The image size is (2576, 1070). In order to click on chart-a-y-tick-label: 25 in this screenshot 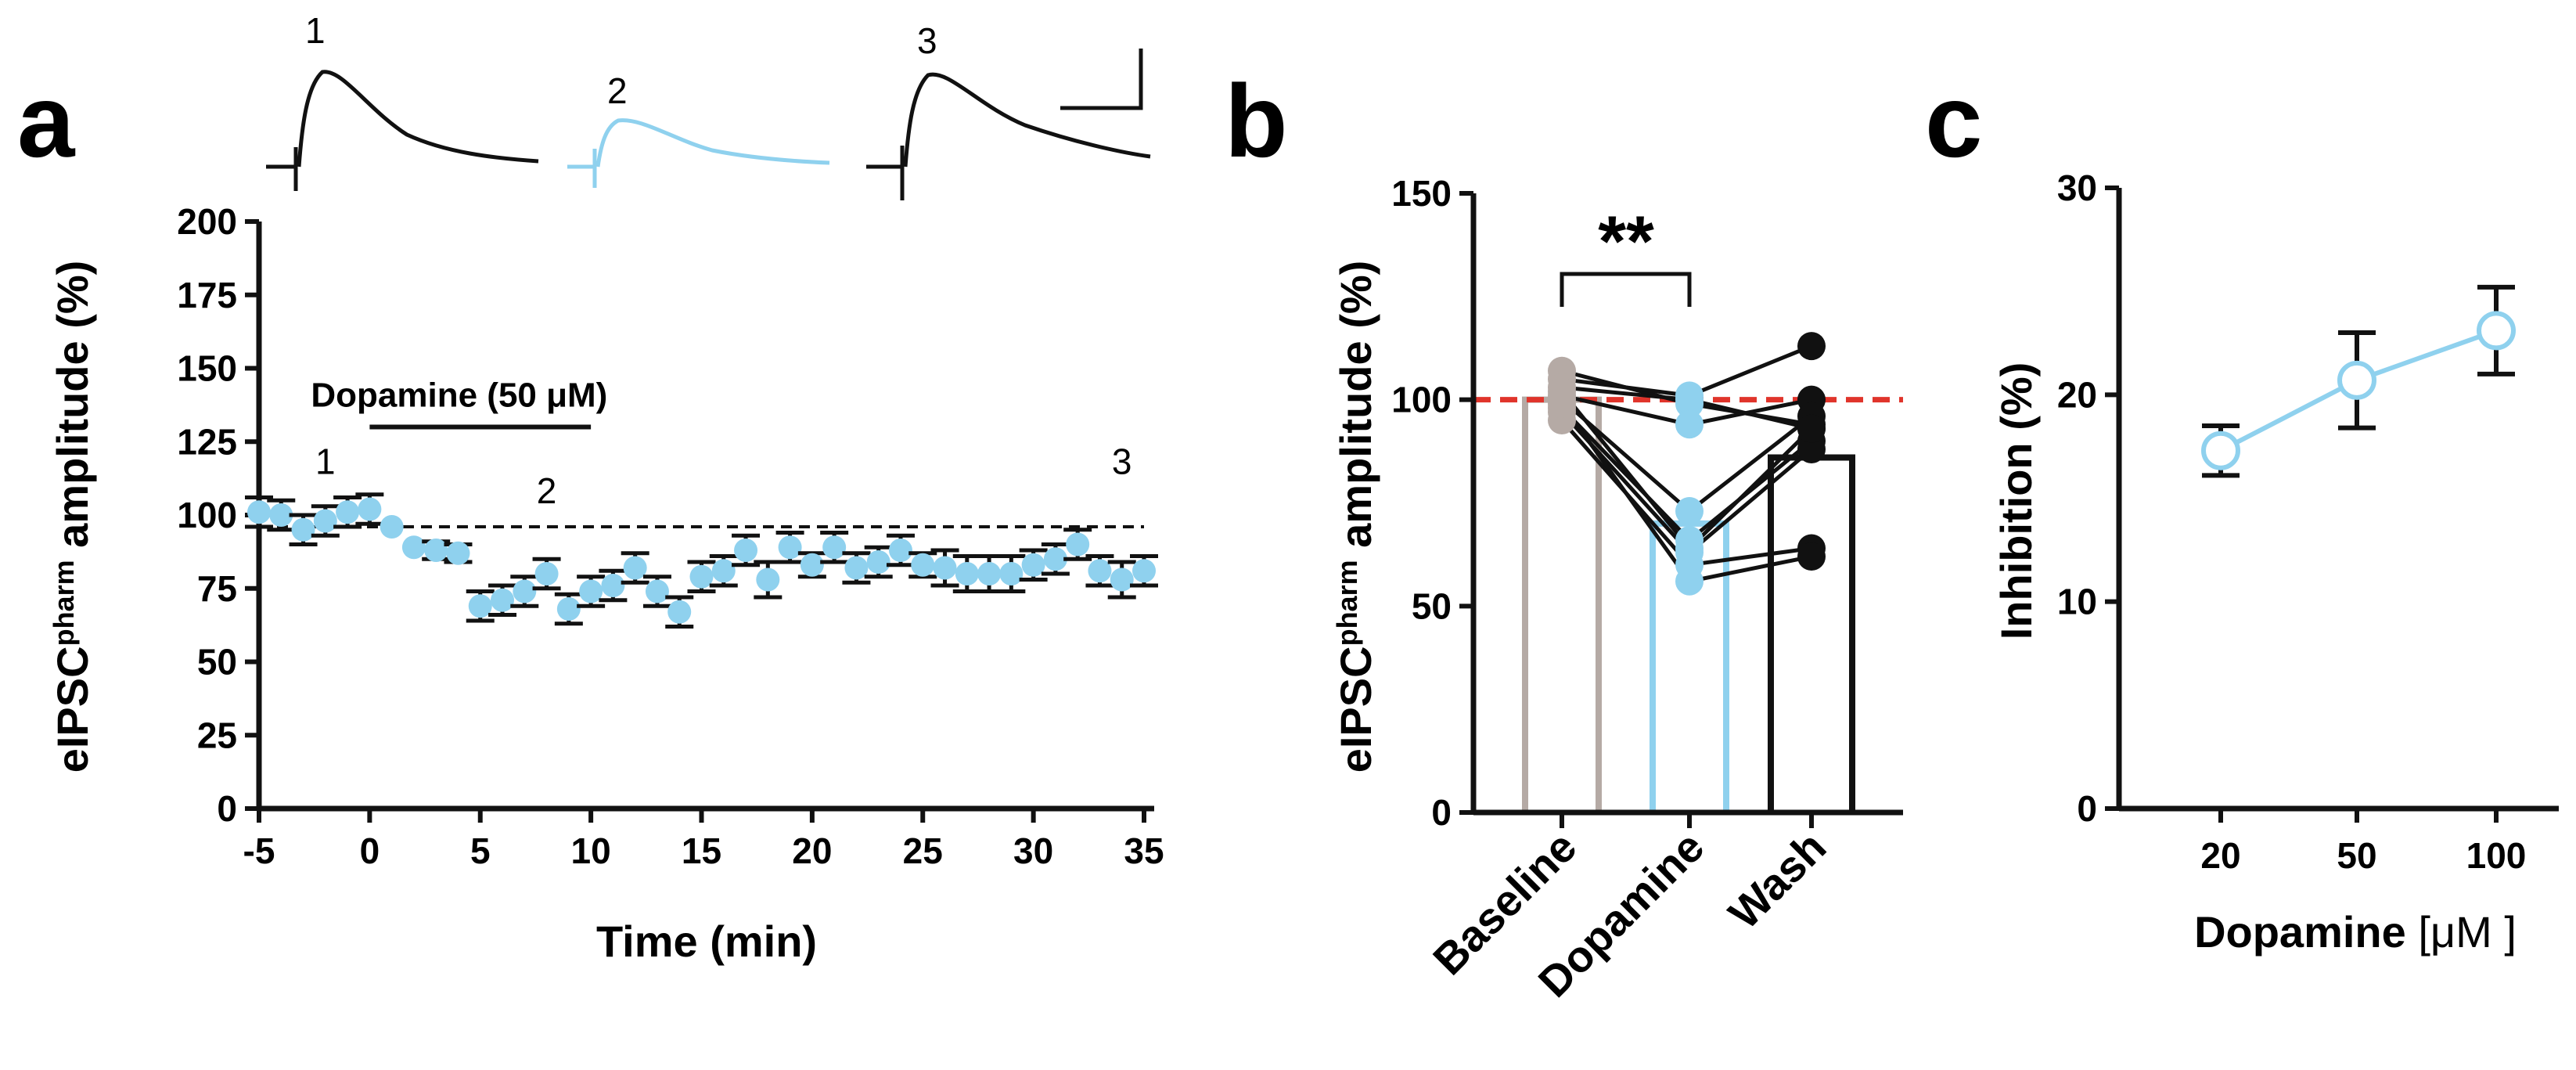, I will do `click(217, 735)`.